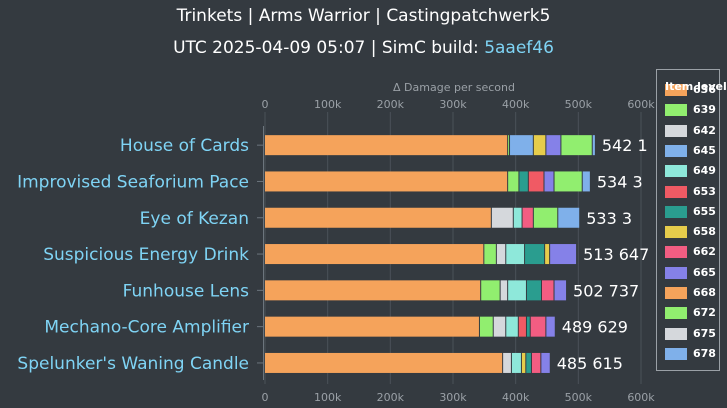  I want to click on build-link: 5aaef46, so click(519, 48).